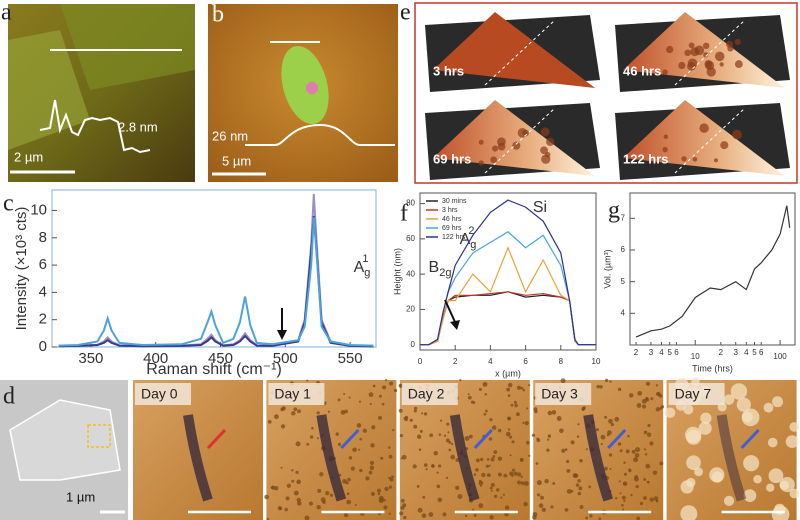  What do you see at coordinates (617, 439) in the screenshot?
I see `arrow` at bounding box center [617, 439].